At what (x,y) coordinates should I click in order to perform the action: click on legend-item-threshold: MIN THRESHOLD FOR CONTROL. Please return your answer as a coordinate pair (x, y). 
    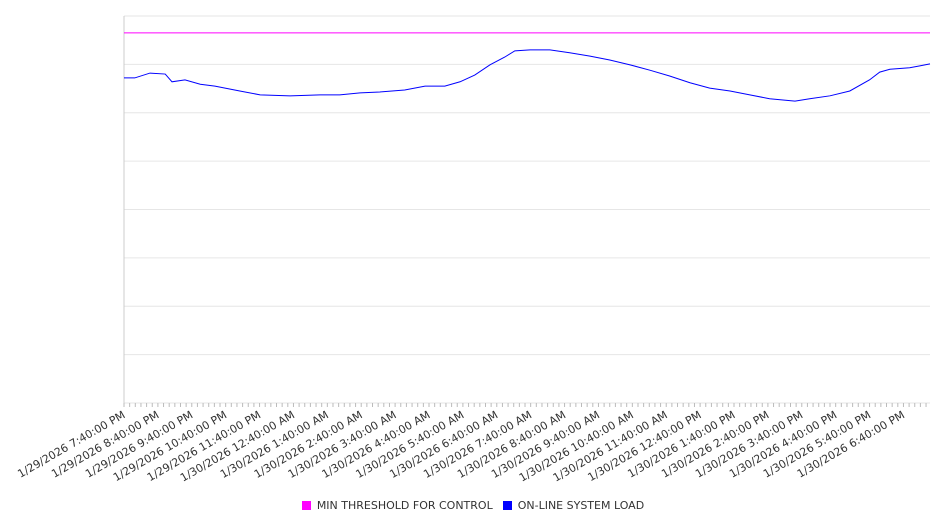
    Looking at the image, I should click on (397, 505).